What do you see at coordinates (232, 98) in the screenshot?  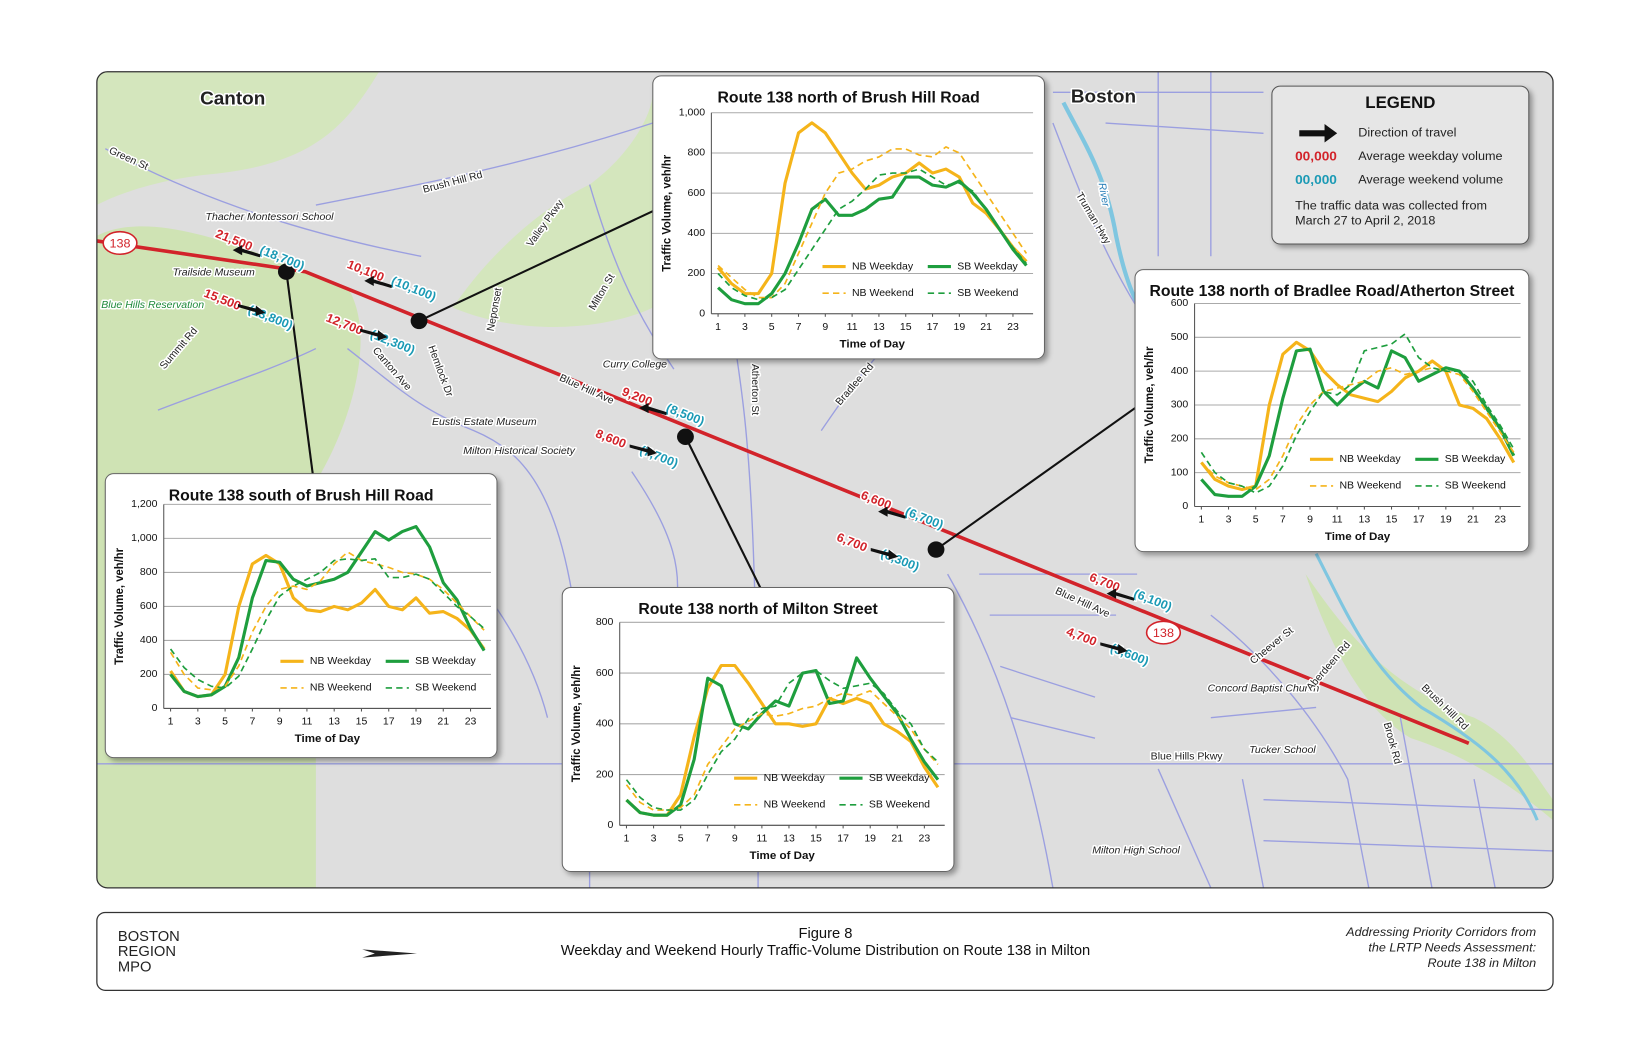 I see `town-label: Canton` at bounding box center [232, 98].